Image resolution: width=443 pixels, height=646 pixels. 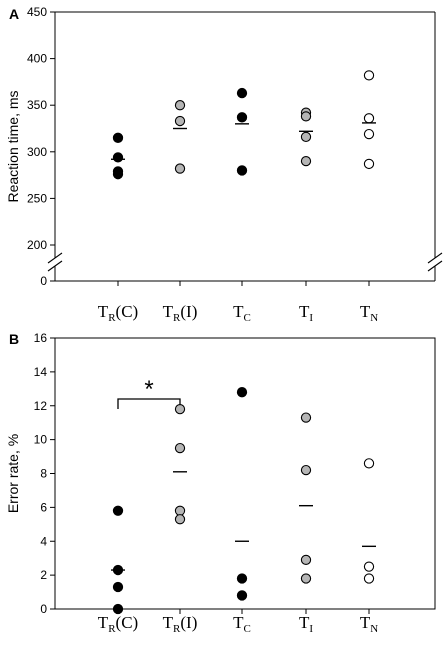 What do you see at coordinates (37, 105) in the screenshot?
I see `panel-a-y-tick-label: 350` at bounding box center [37, 105].